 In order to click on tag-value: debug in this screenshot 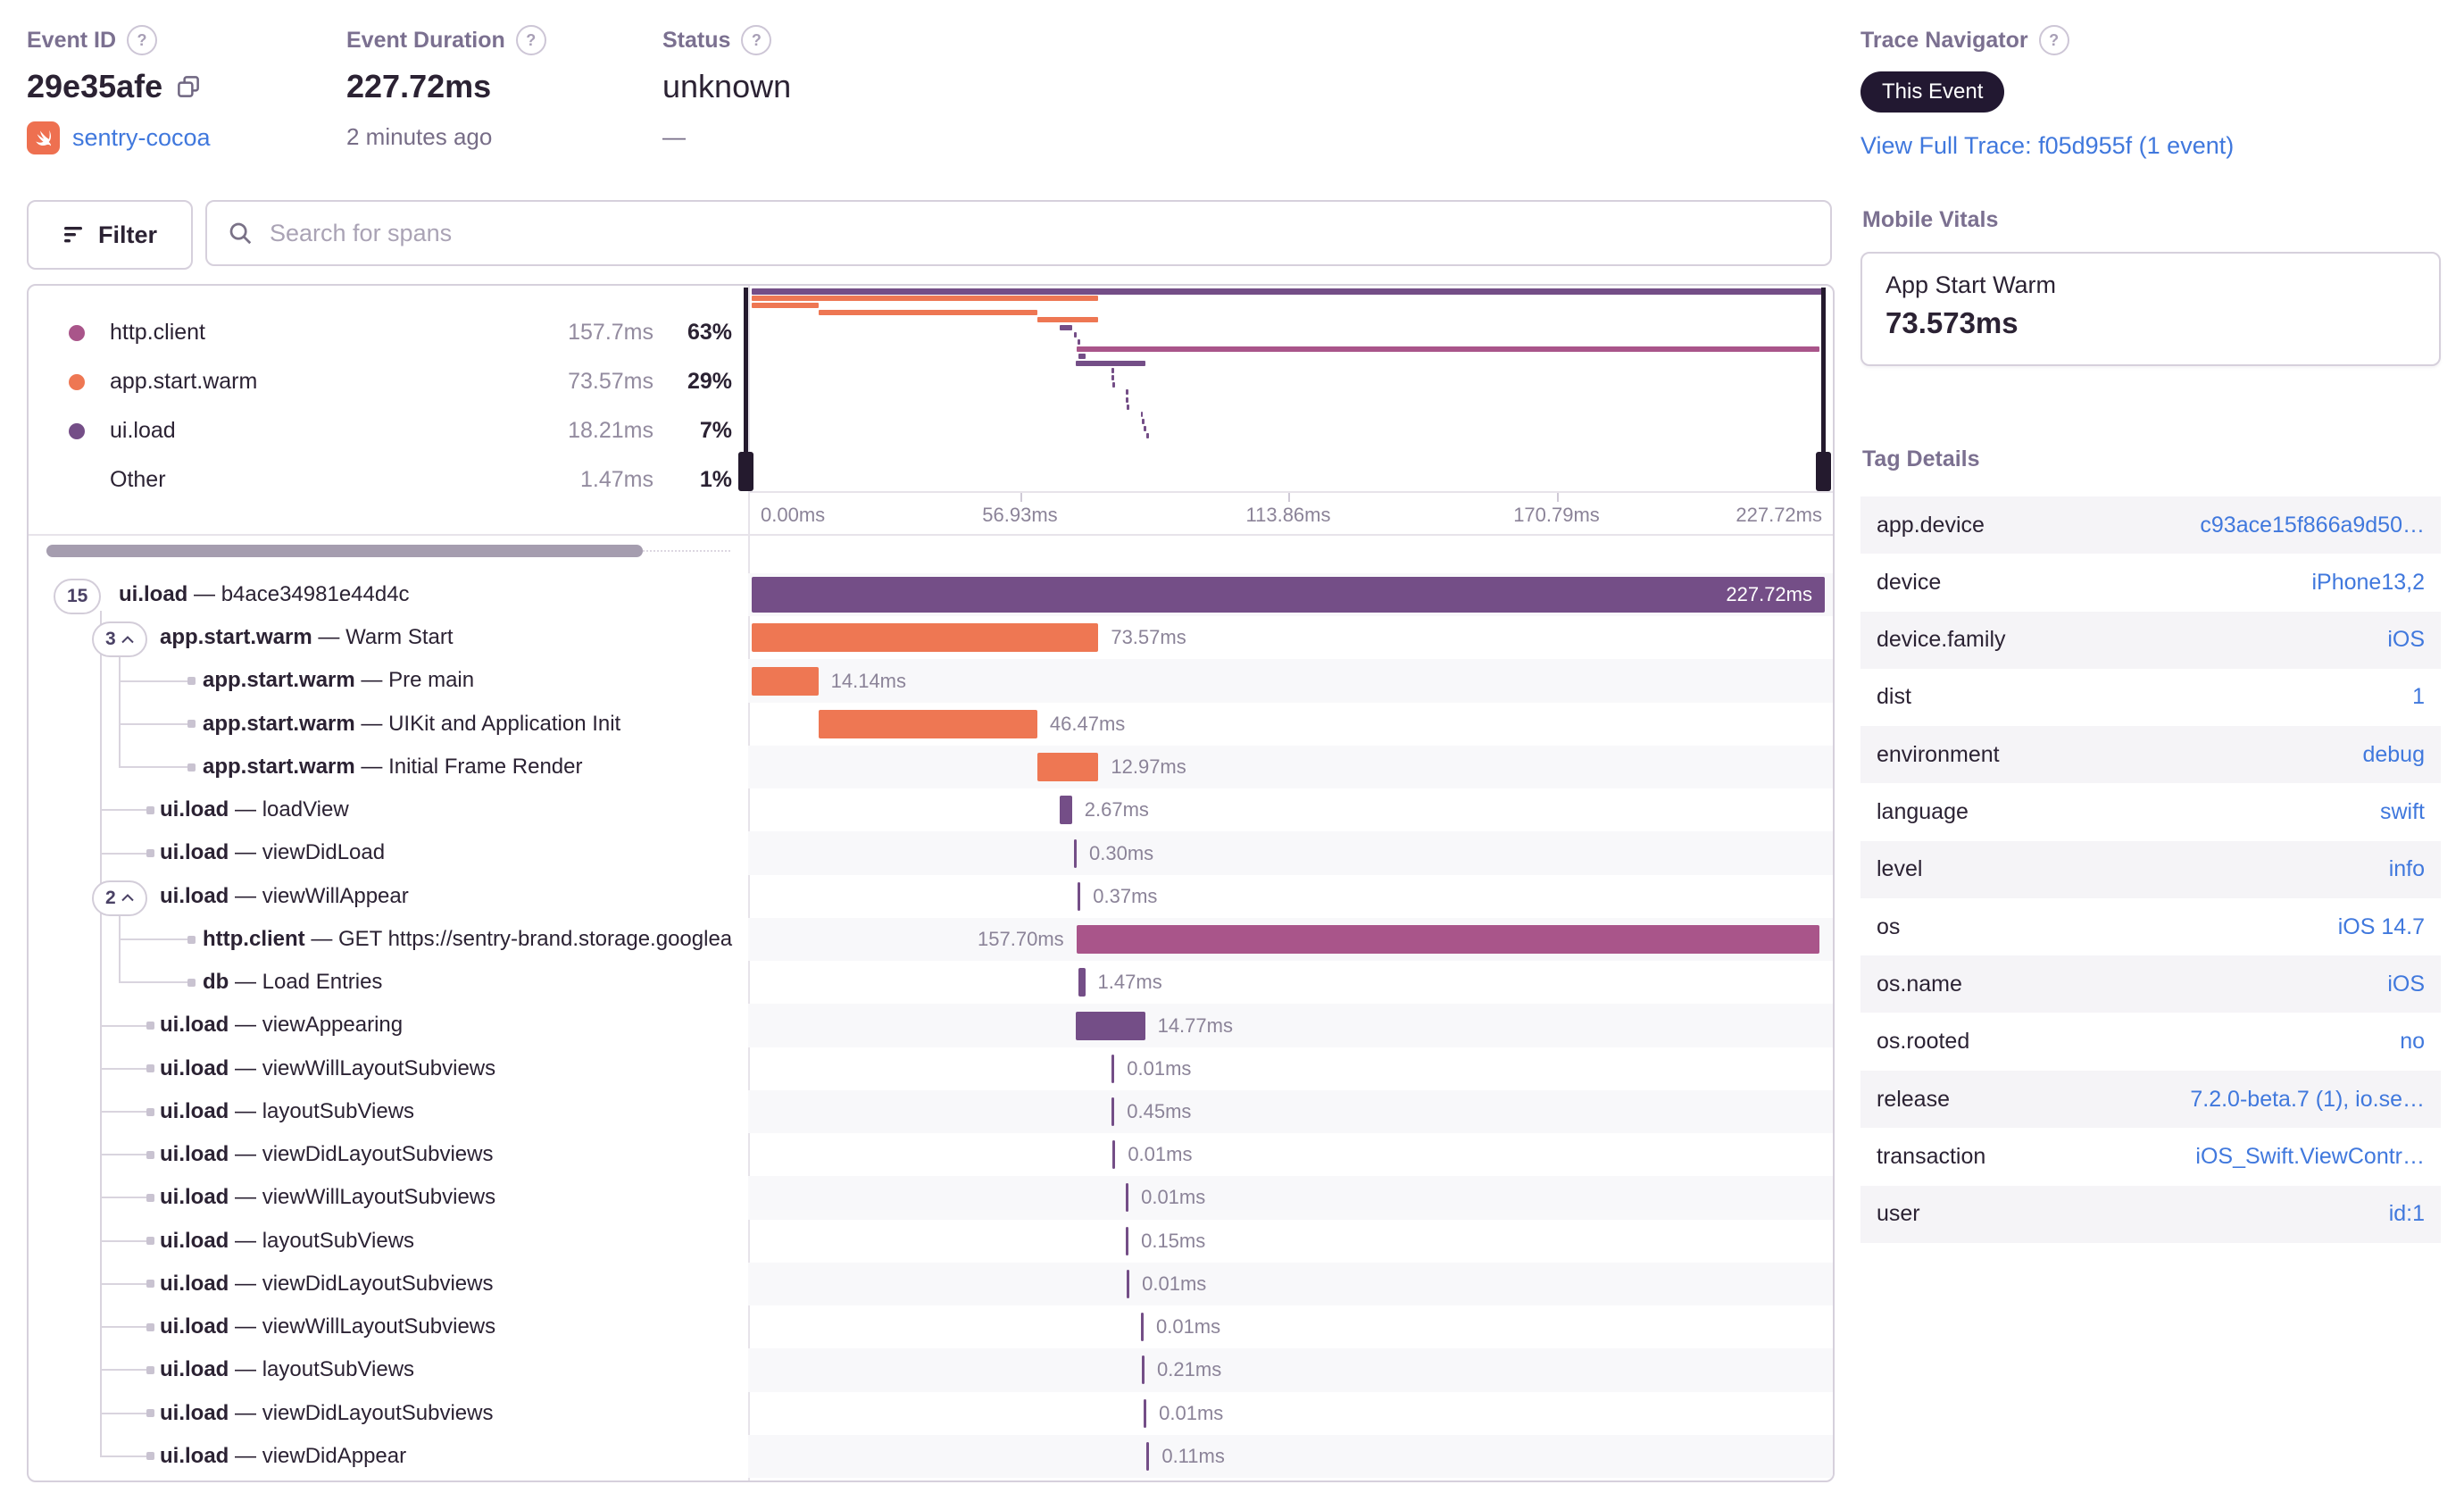, I will do `click(2393, 754)`.